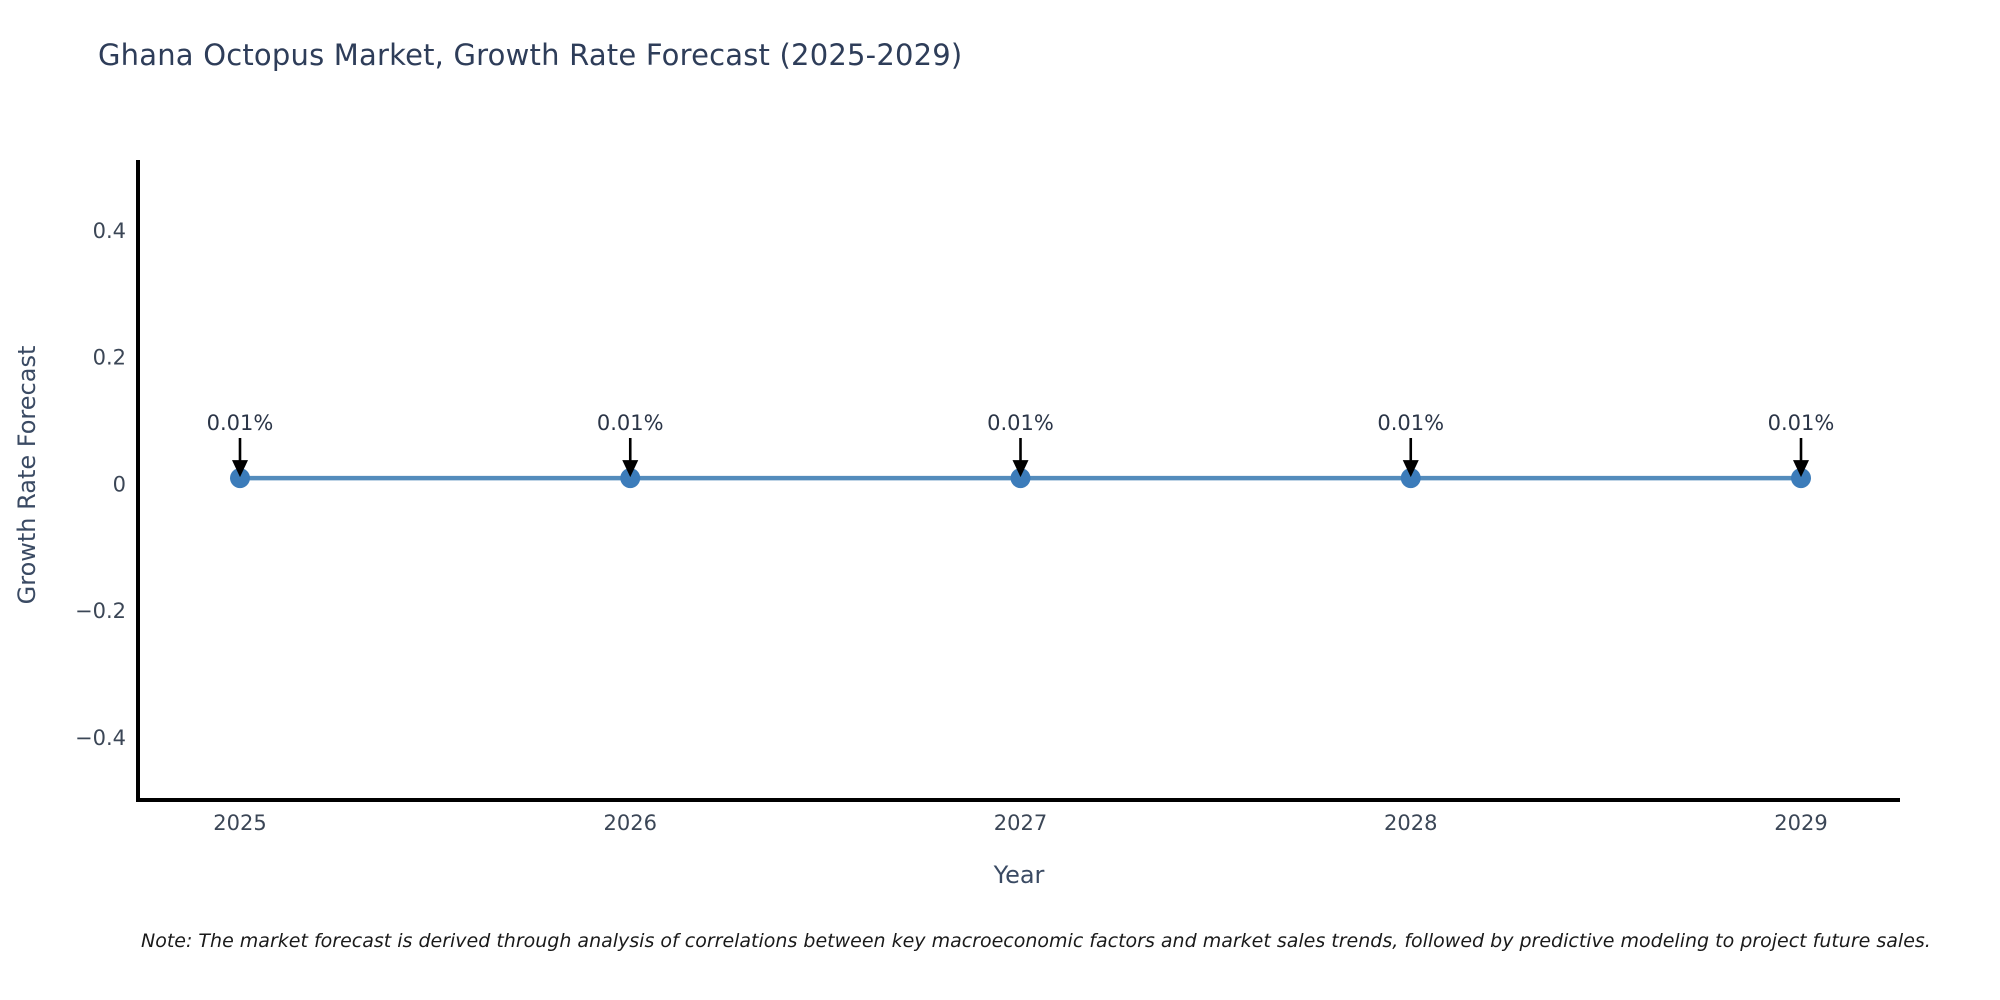  Describe the element at coordinates (109, 358) in the screenshot. I see `y-tick-label: 0.2` at that location.